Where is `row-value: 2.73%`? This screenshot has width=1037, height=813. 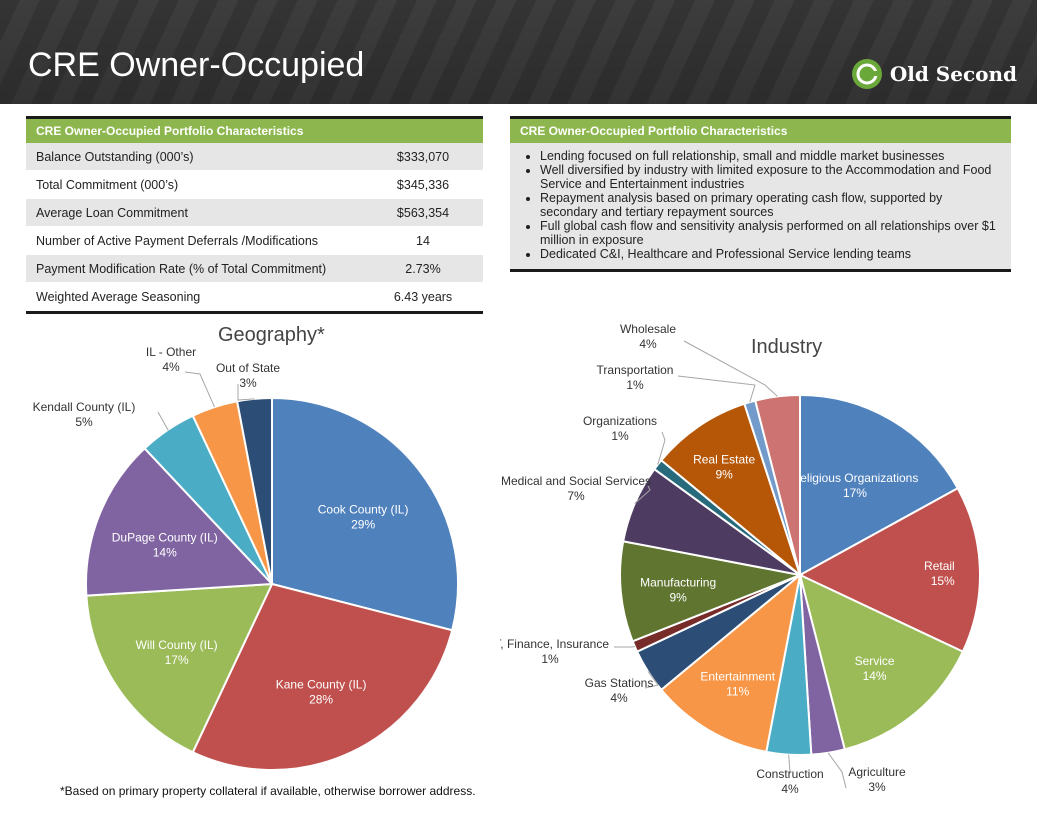 row-value: 2.73% is located at coordinates (423, 268).